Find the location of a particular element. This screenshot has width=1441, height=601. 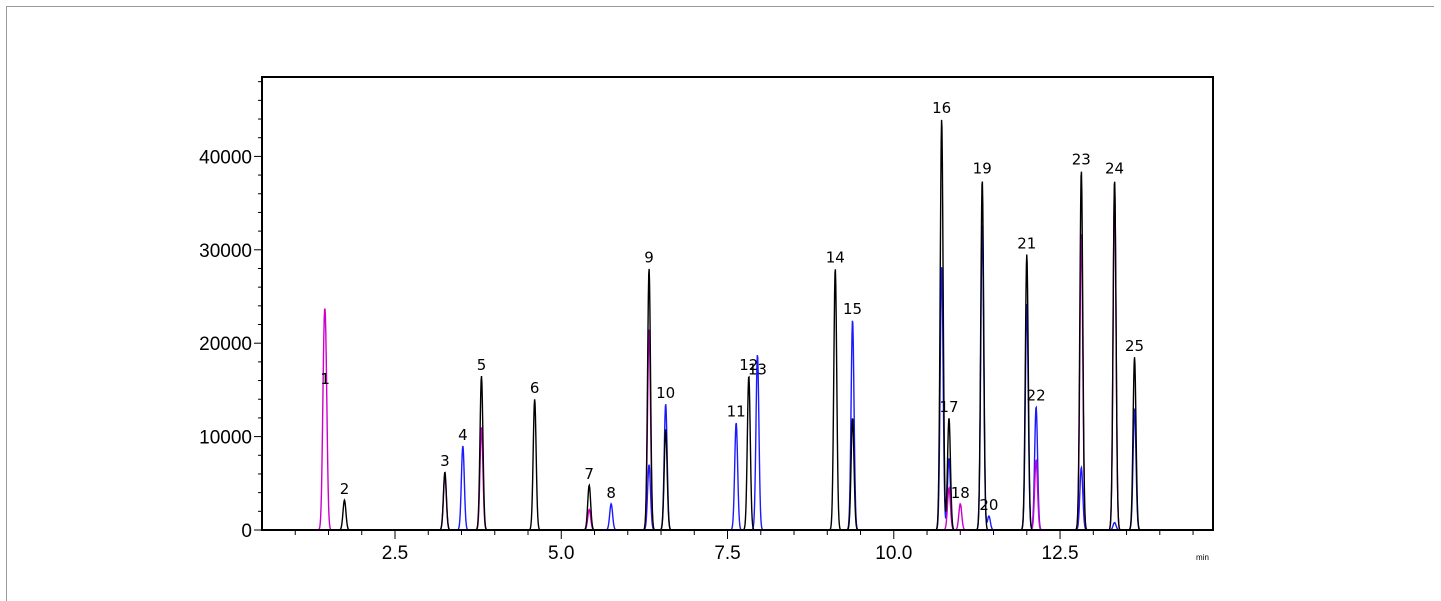

x-unit-label: min is located at coordinates (1202, 557).